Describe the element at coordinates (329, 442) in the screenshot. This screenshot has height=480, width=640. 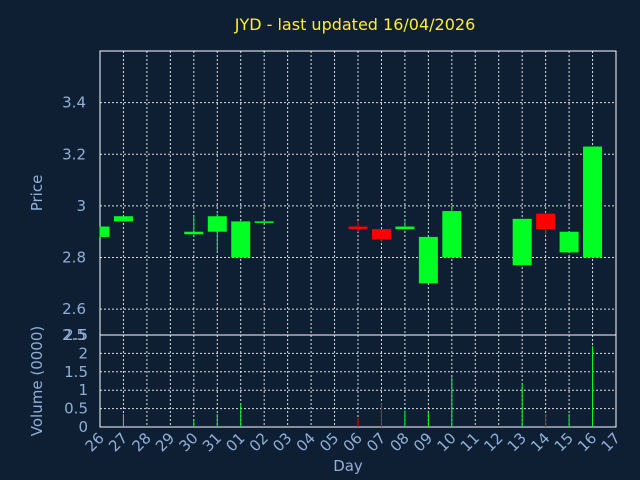
I see `x-tick-label: 05` at that location.